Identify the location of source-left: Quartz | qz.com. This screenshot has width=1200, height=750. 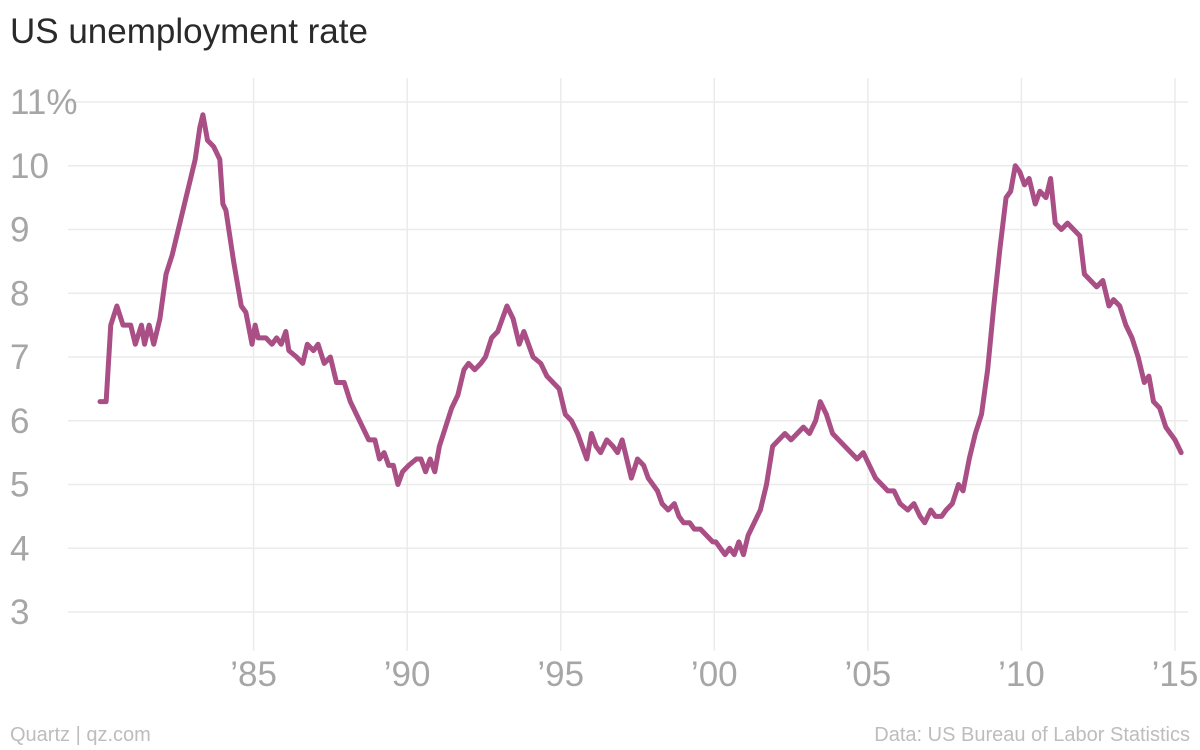
(80, 735).